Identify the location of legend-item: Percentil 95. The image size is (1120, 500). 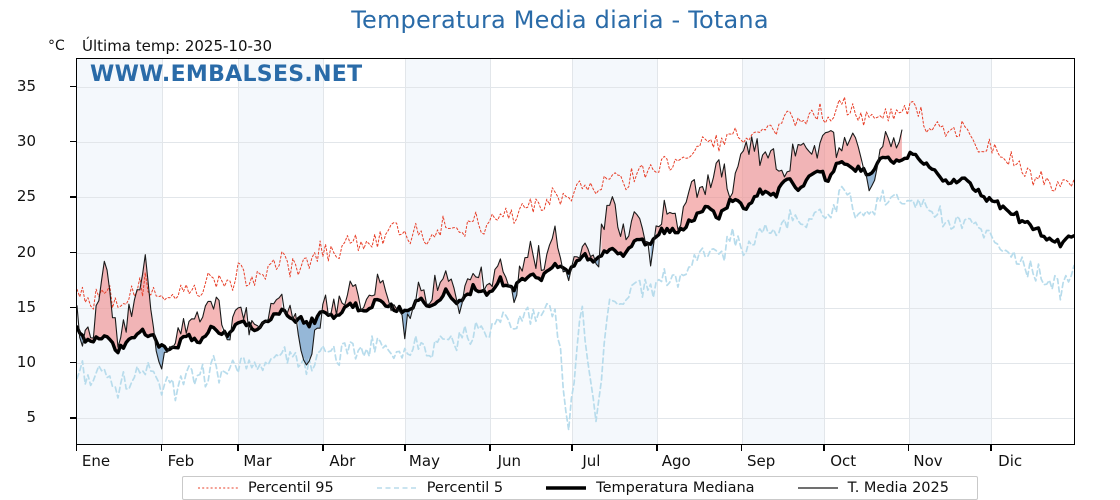
(272, 488).